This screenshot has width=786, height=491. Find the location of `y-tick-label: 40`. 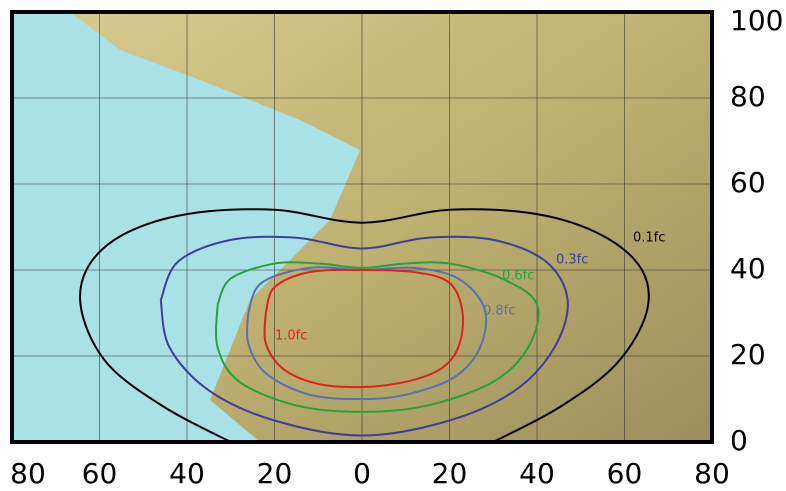

y-tick-label: 40 is located at coordinates (748, 268).